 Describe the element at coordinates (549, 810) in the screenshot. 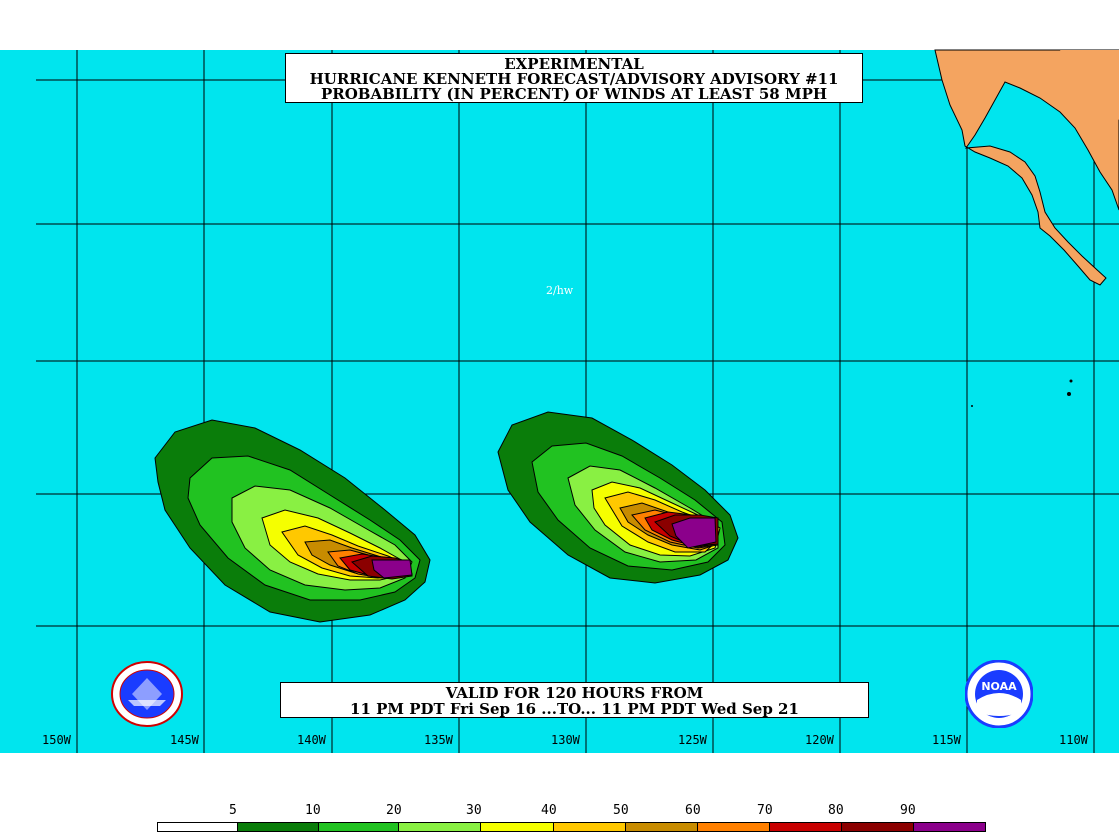

I see `legend-value: 40` at that location.